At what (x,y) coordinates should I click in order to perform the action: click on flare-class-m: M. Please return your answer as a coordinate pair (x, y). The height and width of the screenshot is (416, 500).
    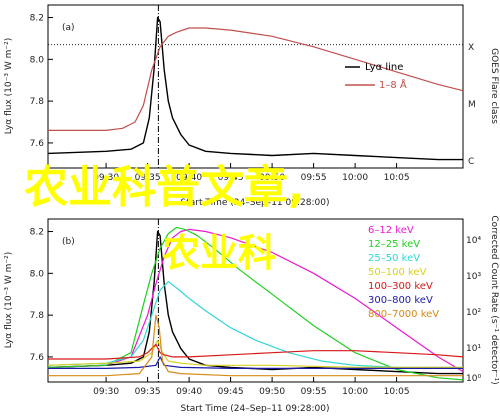
    Looking at the image, I should click on (472, 105).